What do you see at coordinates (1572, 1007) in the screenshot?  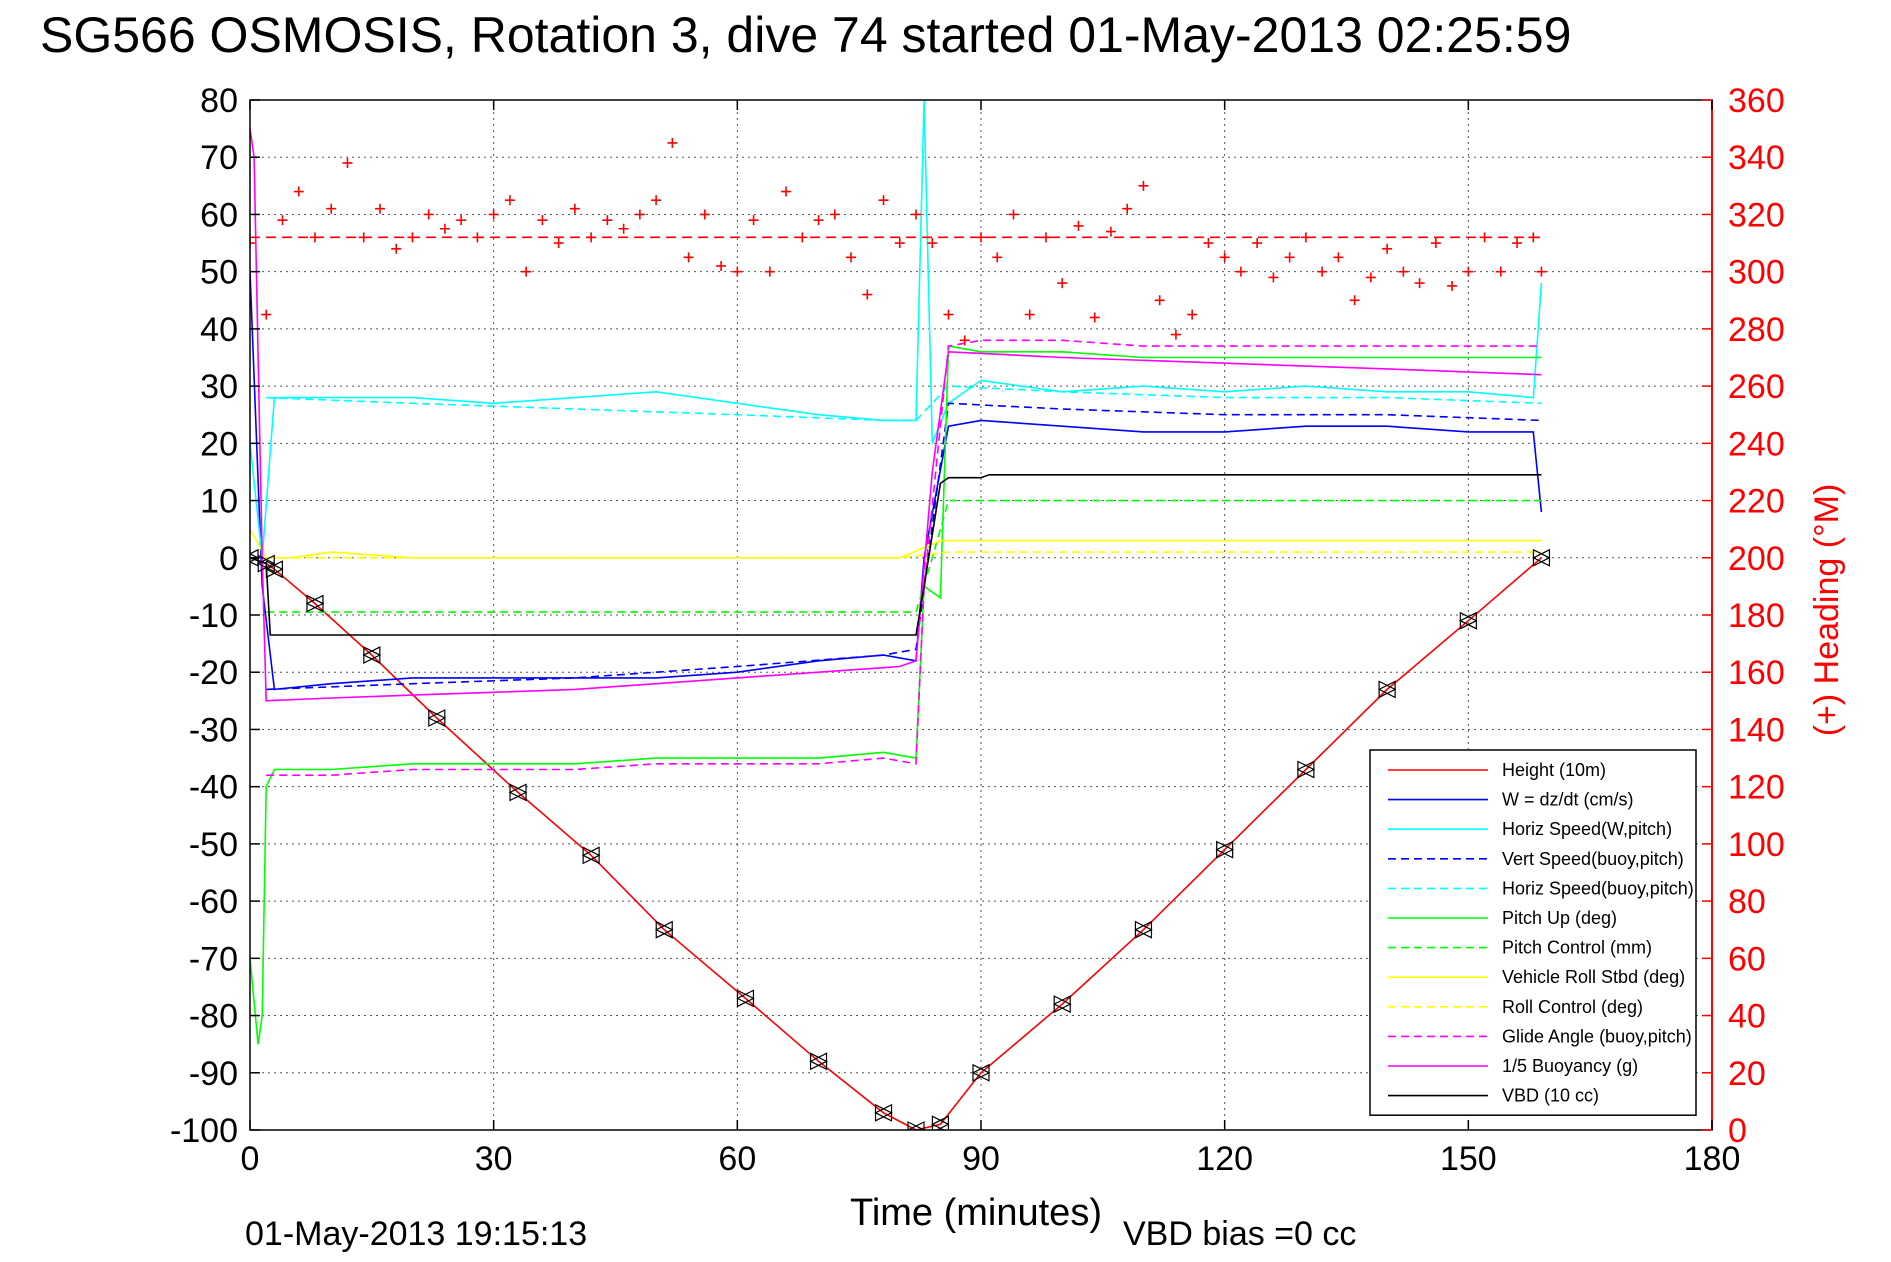 I see `legend-label: Roll Control (deg)` at bounding box center [1572, 1007].